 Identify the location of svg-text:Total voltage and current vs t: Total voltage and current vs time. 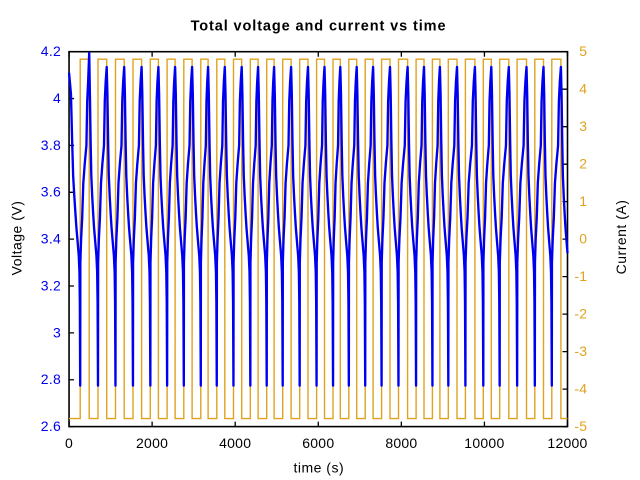
(319, 27).